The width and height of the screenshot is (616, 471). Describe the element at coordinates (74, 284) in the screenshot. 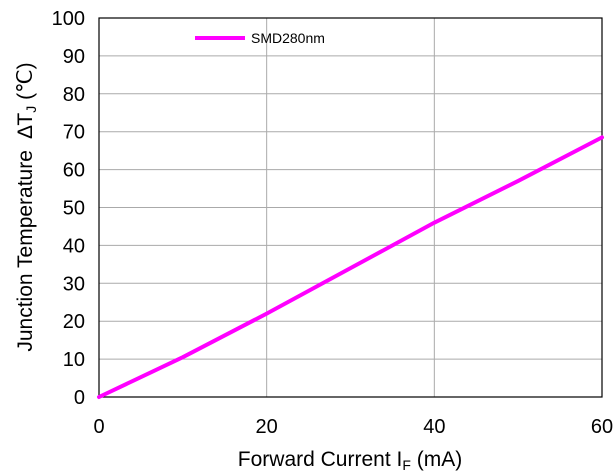

I see `y-tick-label: 30` at that location.